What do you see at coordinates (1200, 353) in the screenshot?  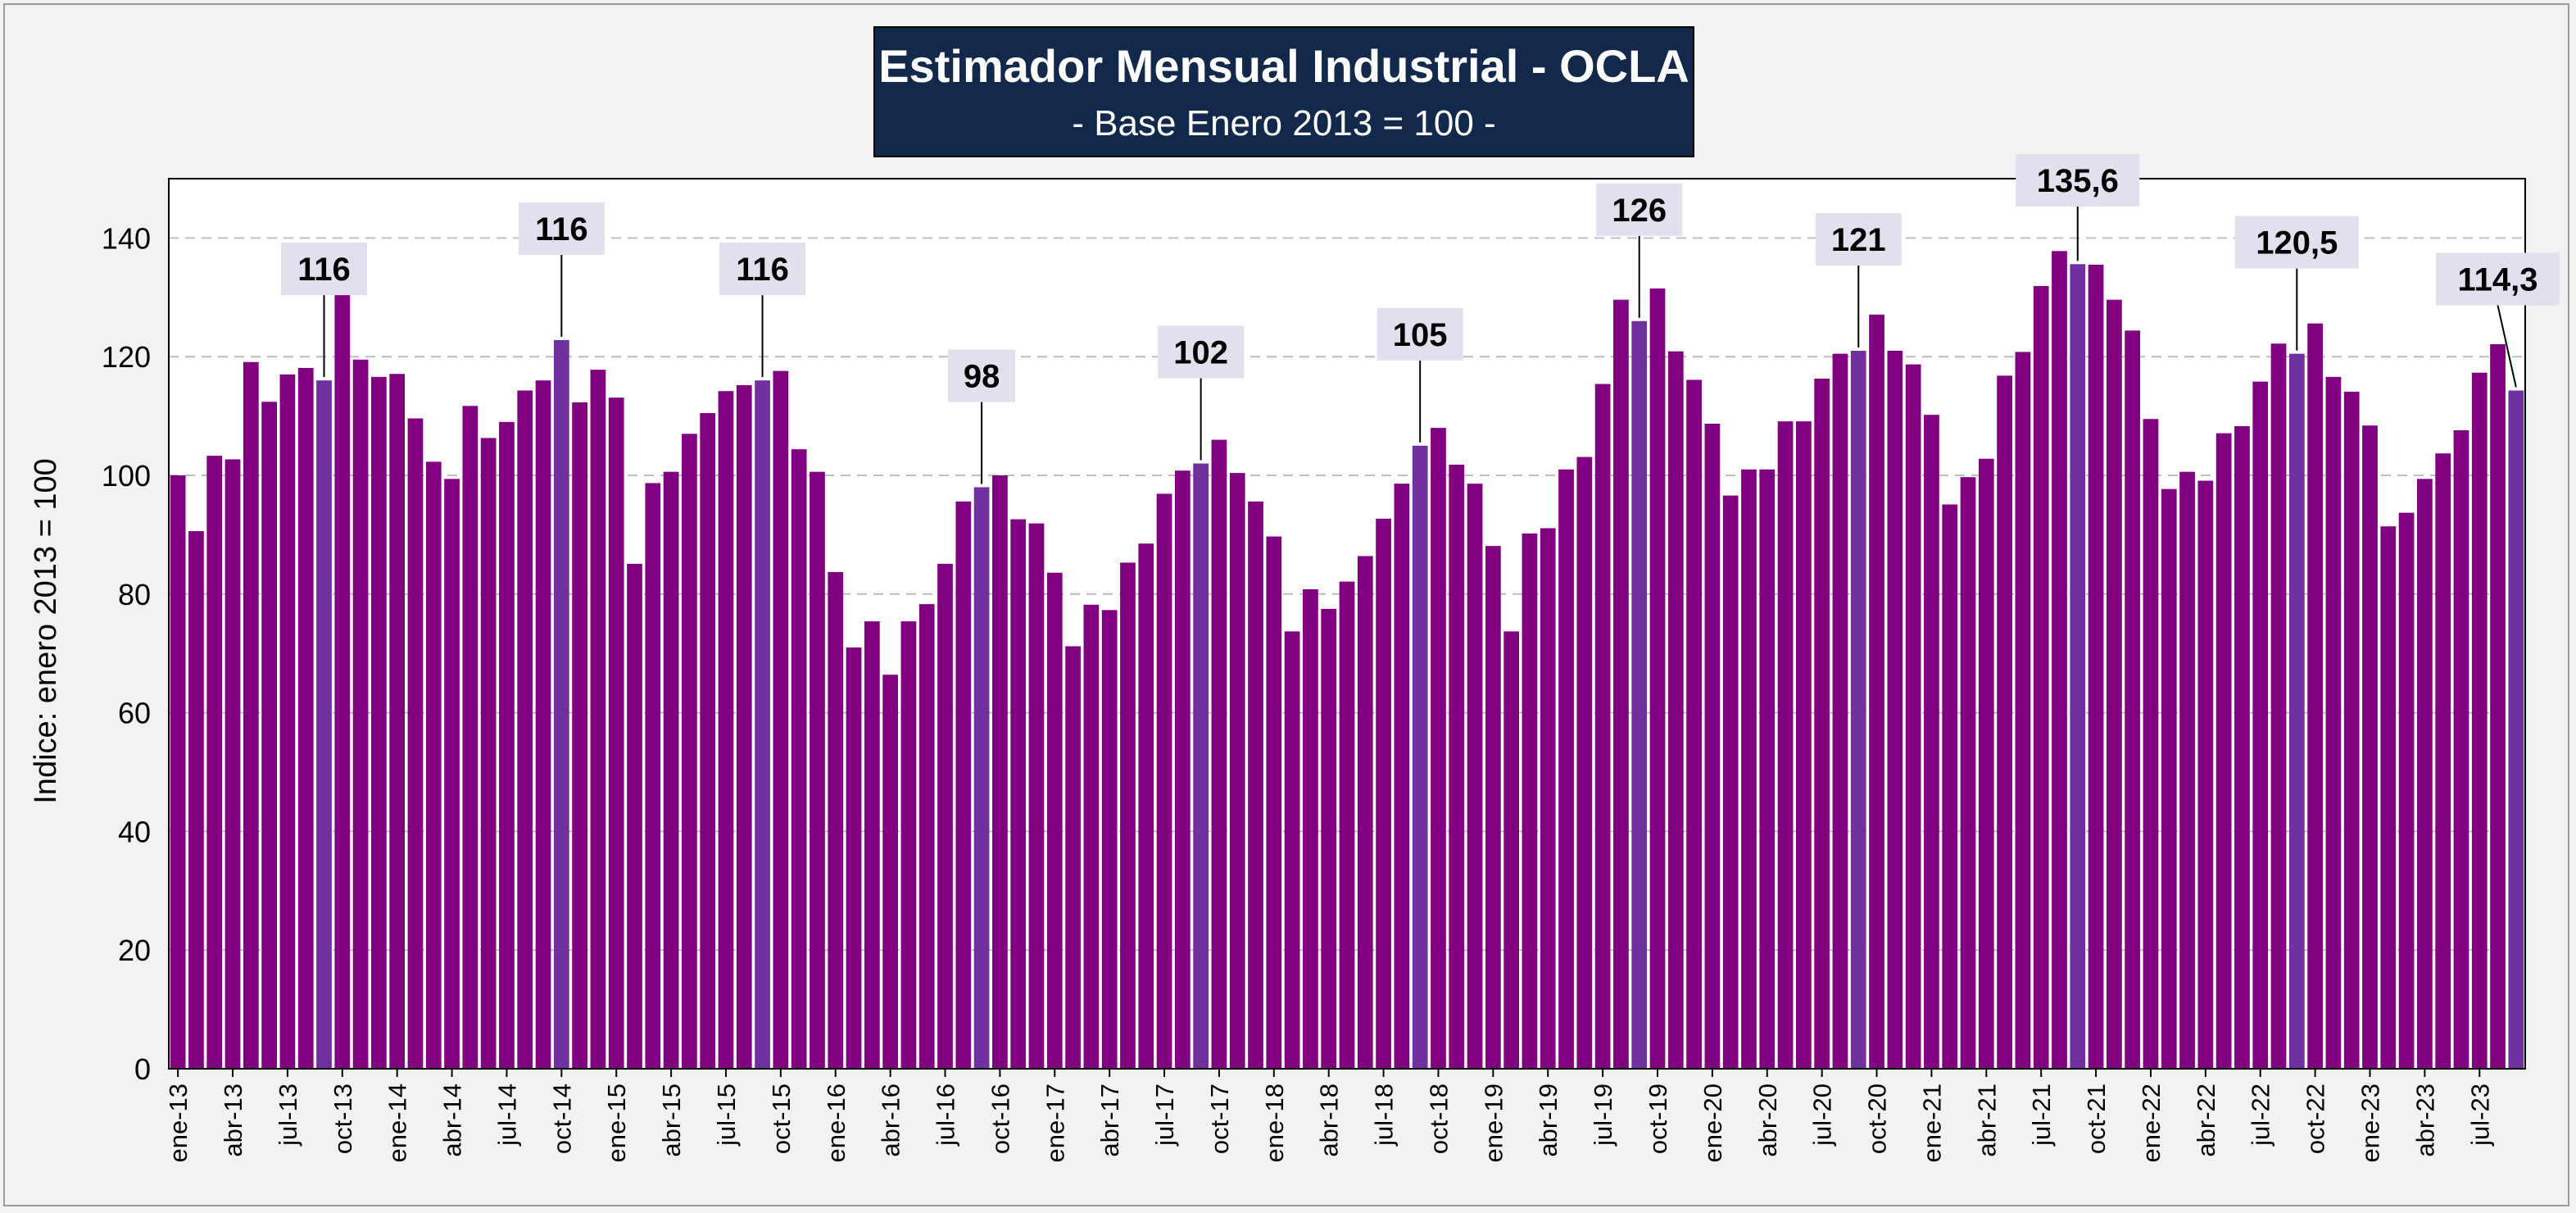 I see `data-label: 102` at bounding box center [1200, 353].